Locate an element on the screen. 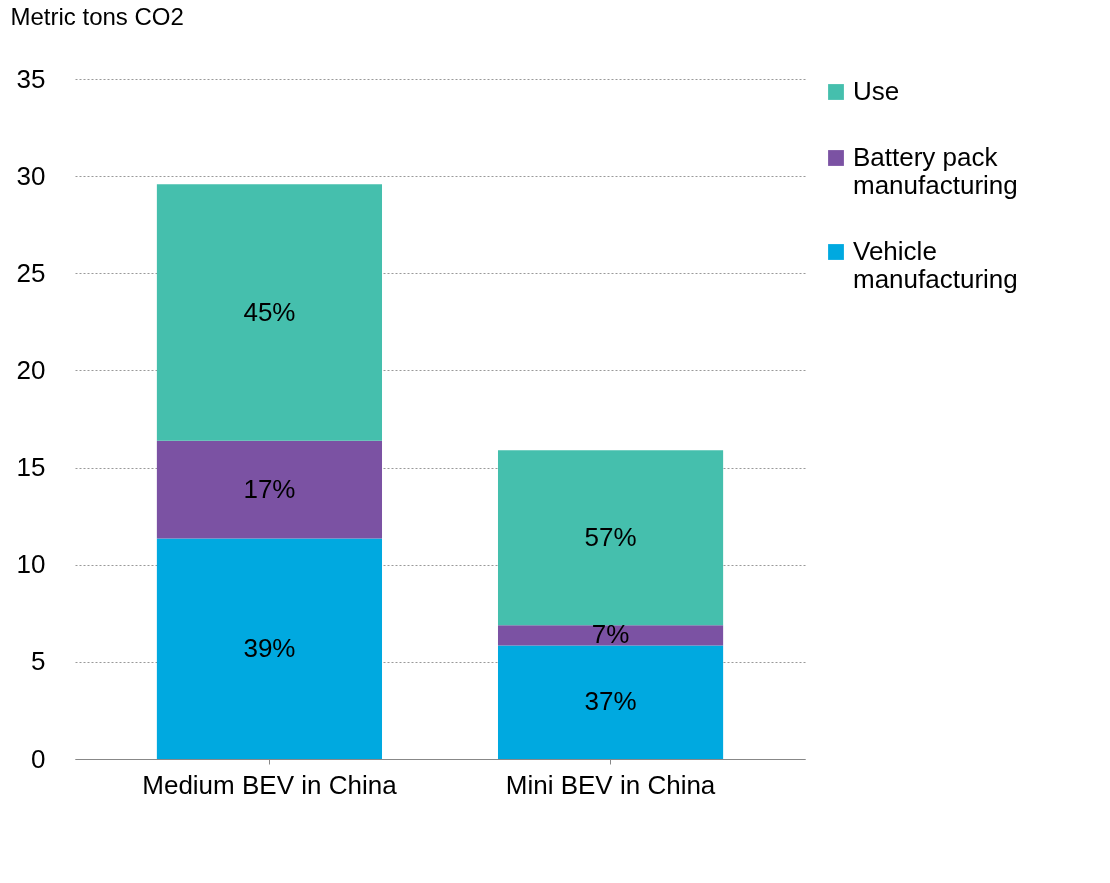  y-tick-label: 30 is located at coordinates (31, 175).